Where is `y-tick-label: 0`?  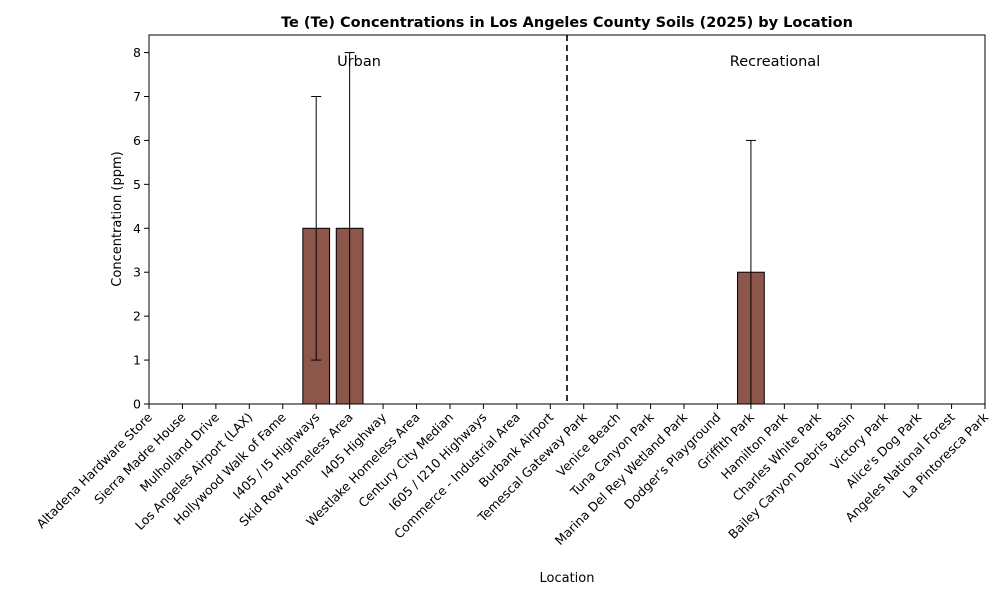
y-tick-label: 0 is located at coordinates (137, 404).